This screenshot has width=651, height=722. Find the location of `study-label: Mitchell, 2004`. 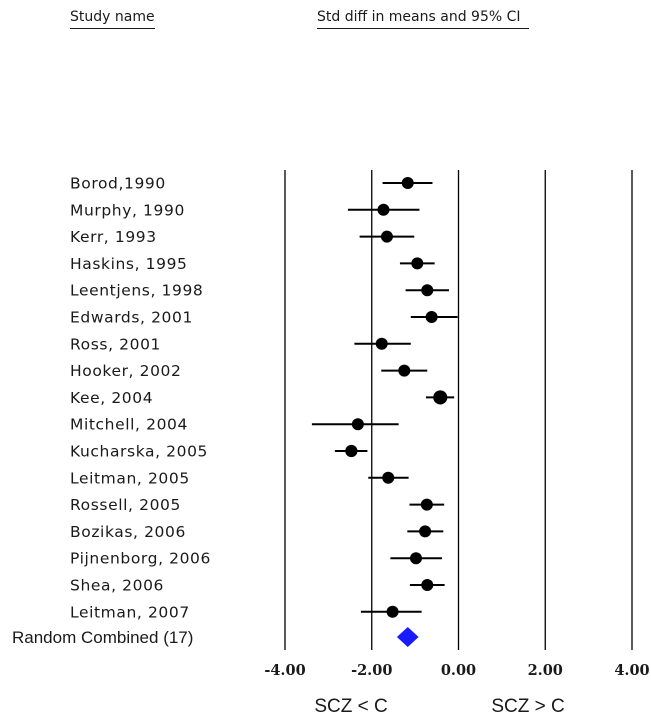

study-label: Mitchell, 2004 is located at coordinates (129, 425).